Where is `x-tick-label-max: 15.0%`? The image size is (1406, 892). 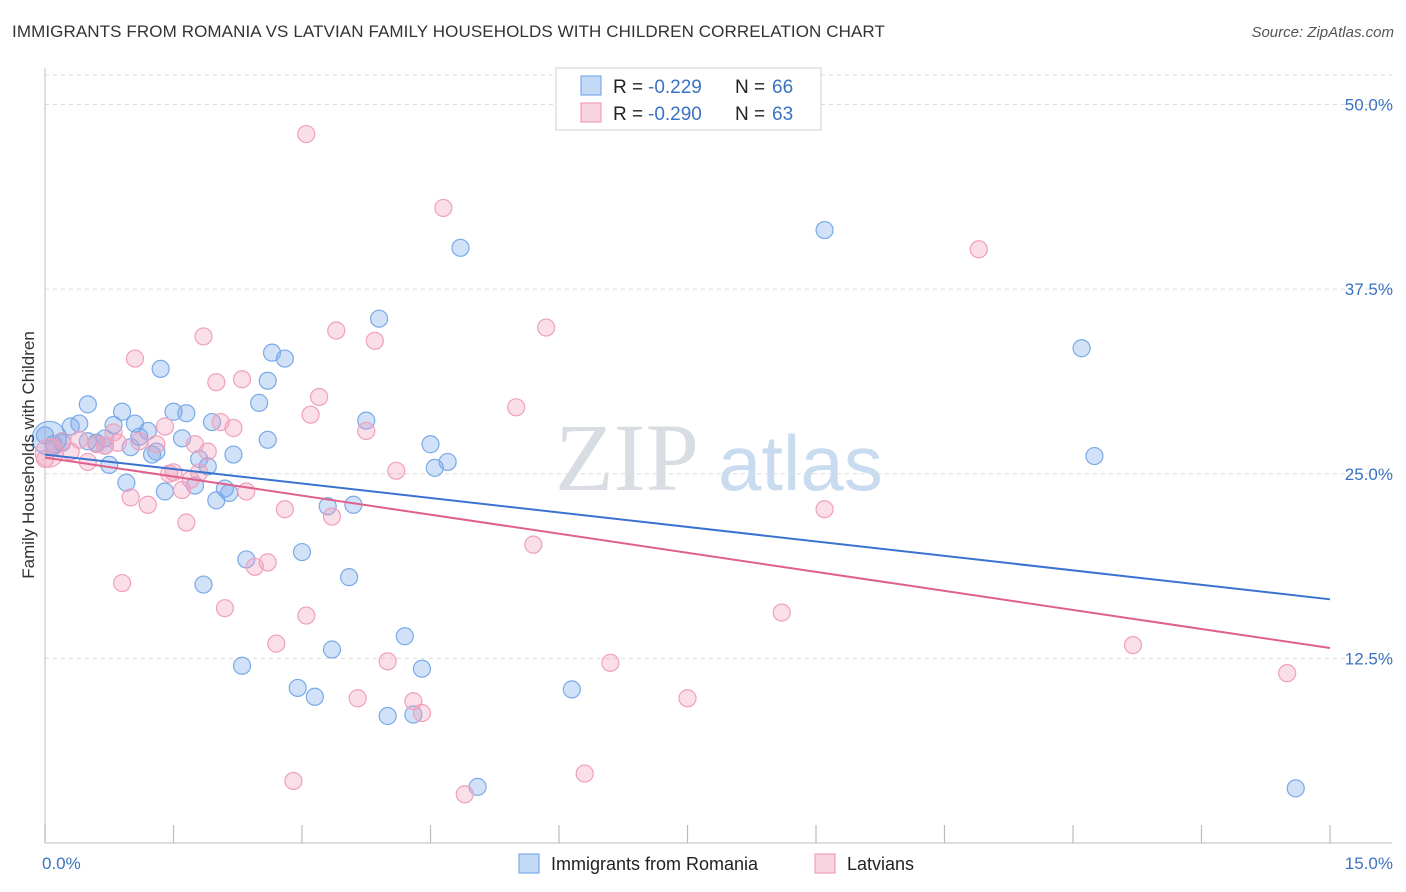 x-tick-label-max: 15.0% is located at coordinates (1369, 863).